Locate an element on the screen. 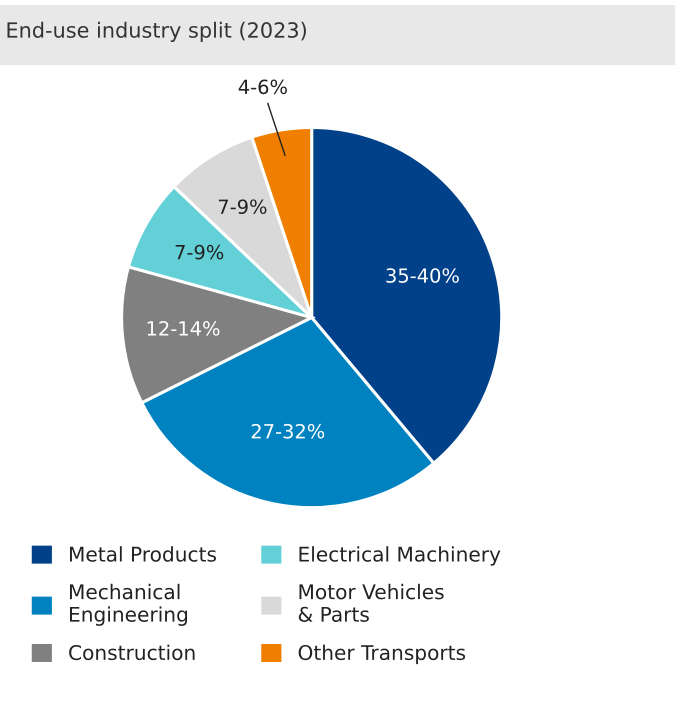  chart-title: End-use industry split (2023) is located at coordinates (157, 32).